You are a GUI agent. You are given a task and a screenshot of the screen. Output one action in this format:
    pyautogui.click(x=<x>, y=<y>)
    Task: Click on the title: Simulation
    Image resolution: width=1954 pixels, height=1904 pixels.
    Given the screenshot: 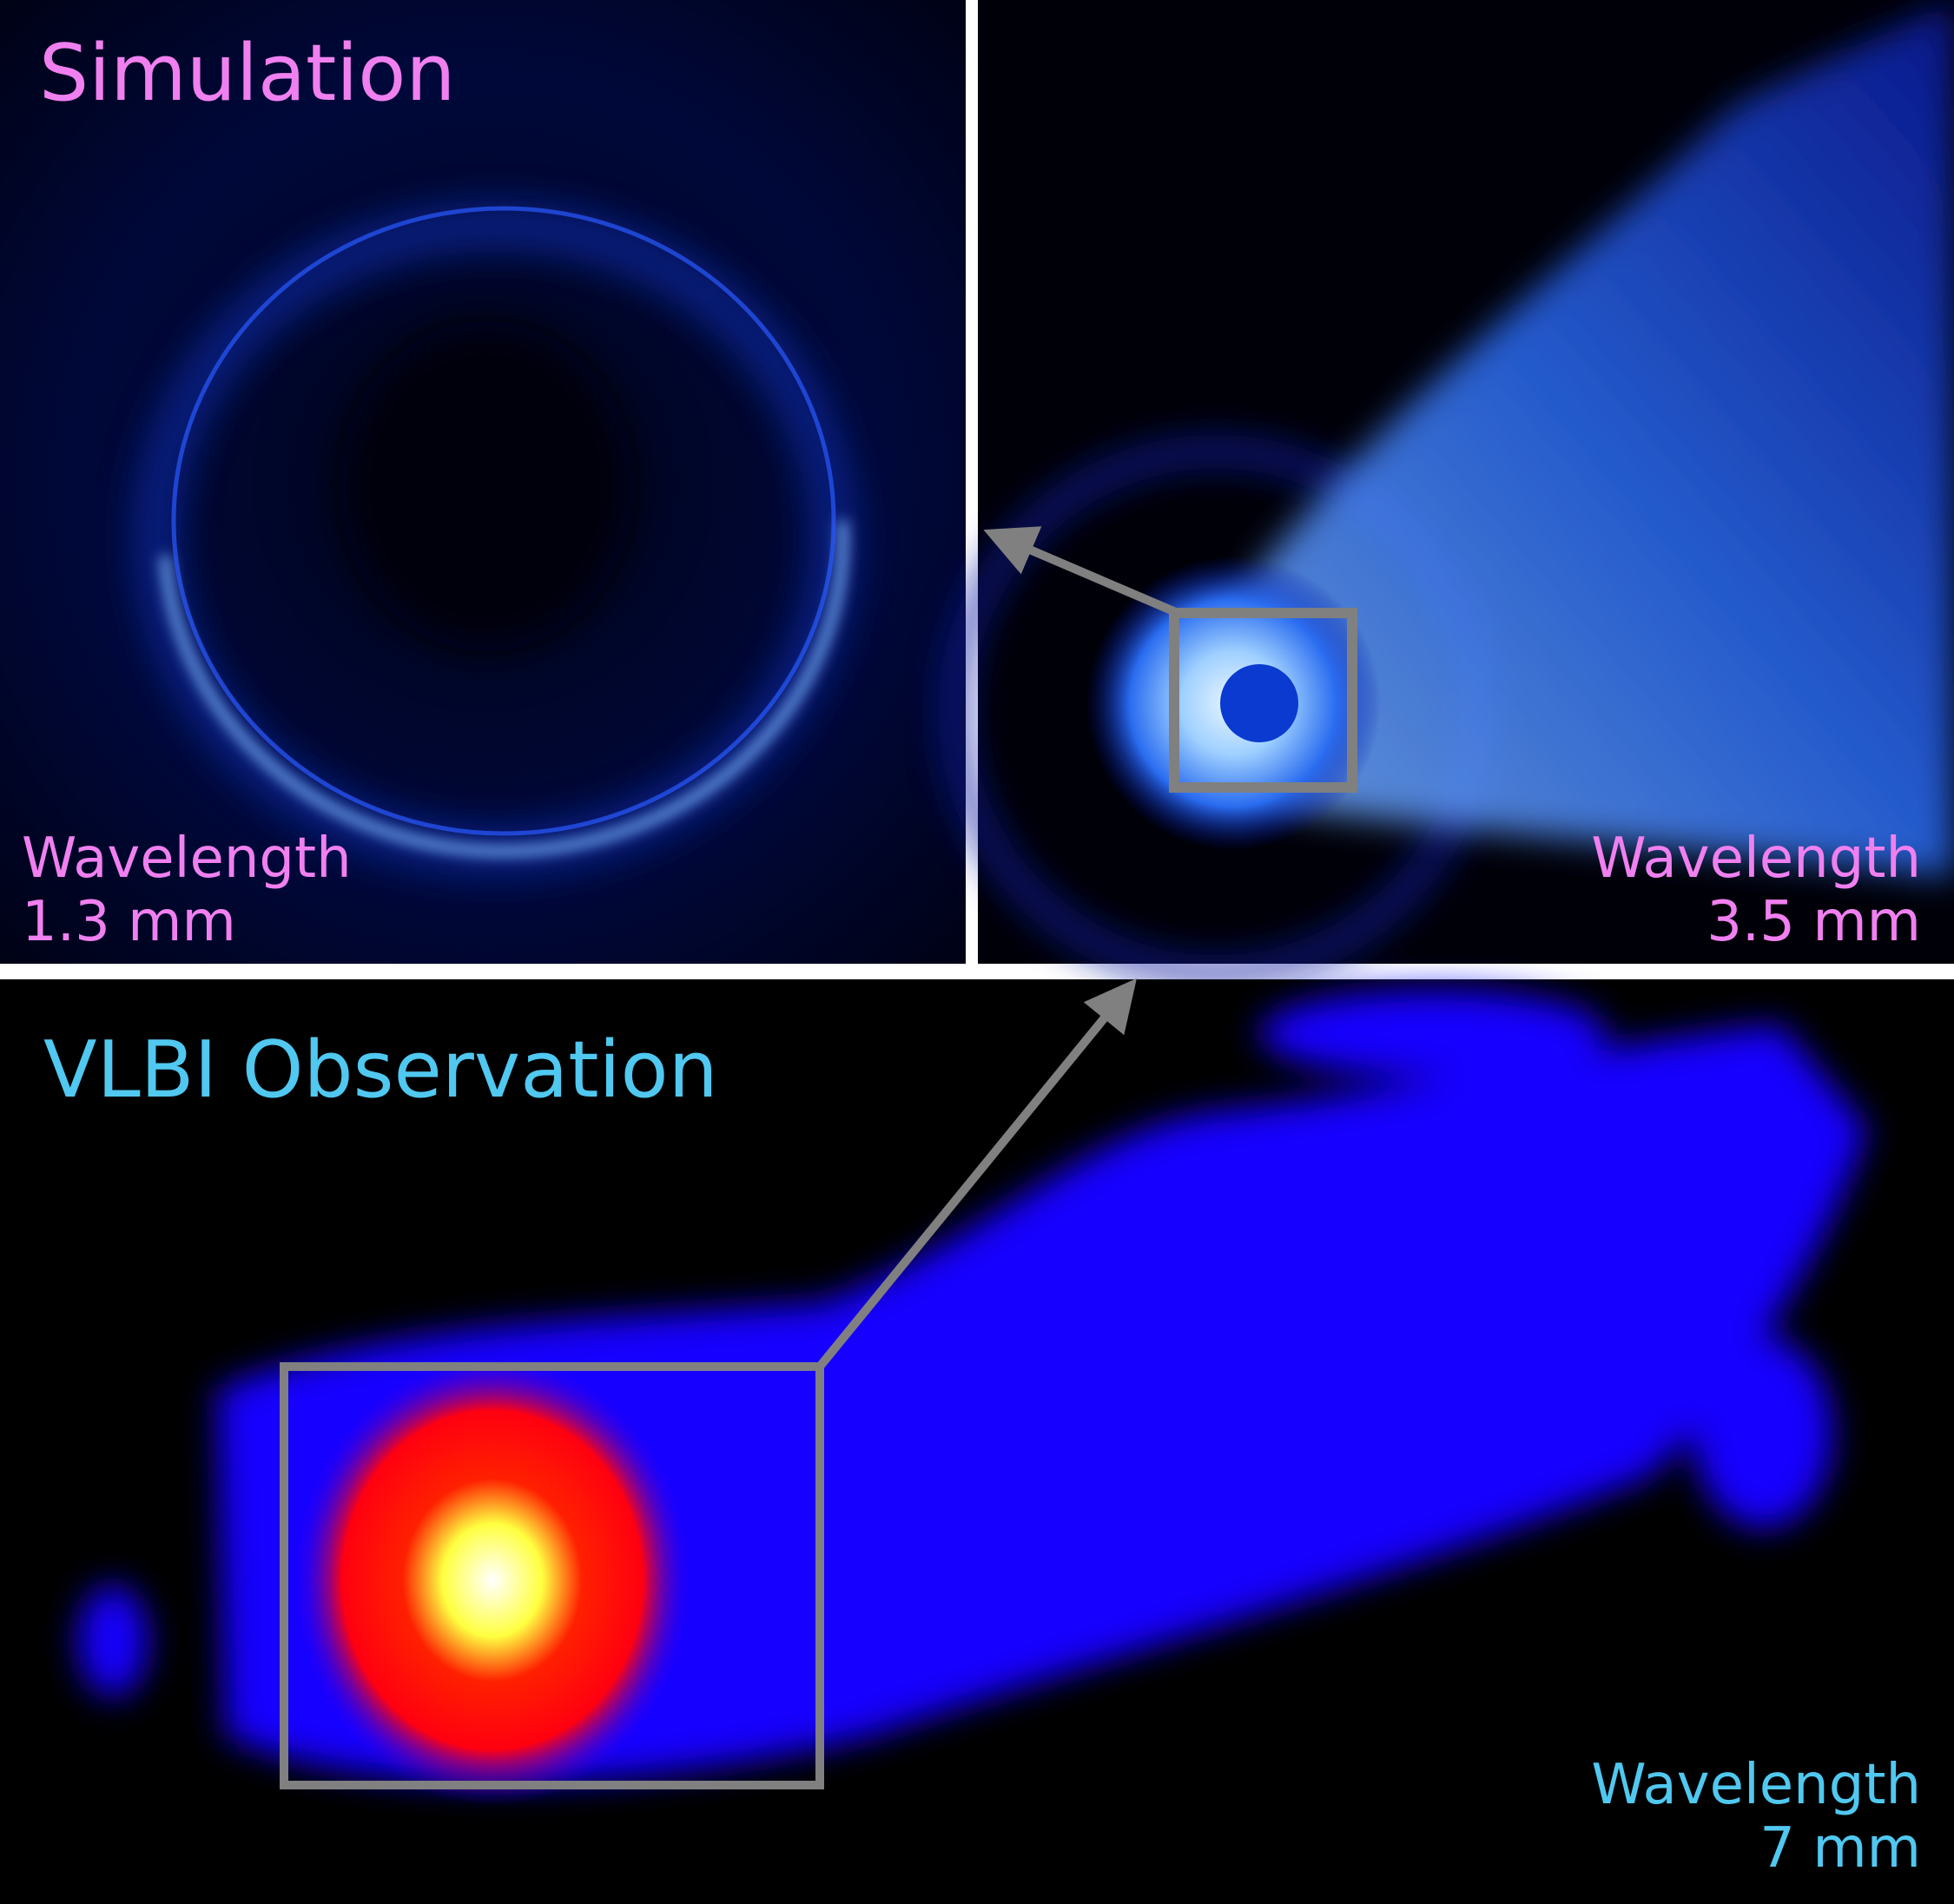 What is the action you would take?
    pyautogui.click(x=247, y=73)
    